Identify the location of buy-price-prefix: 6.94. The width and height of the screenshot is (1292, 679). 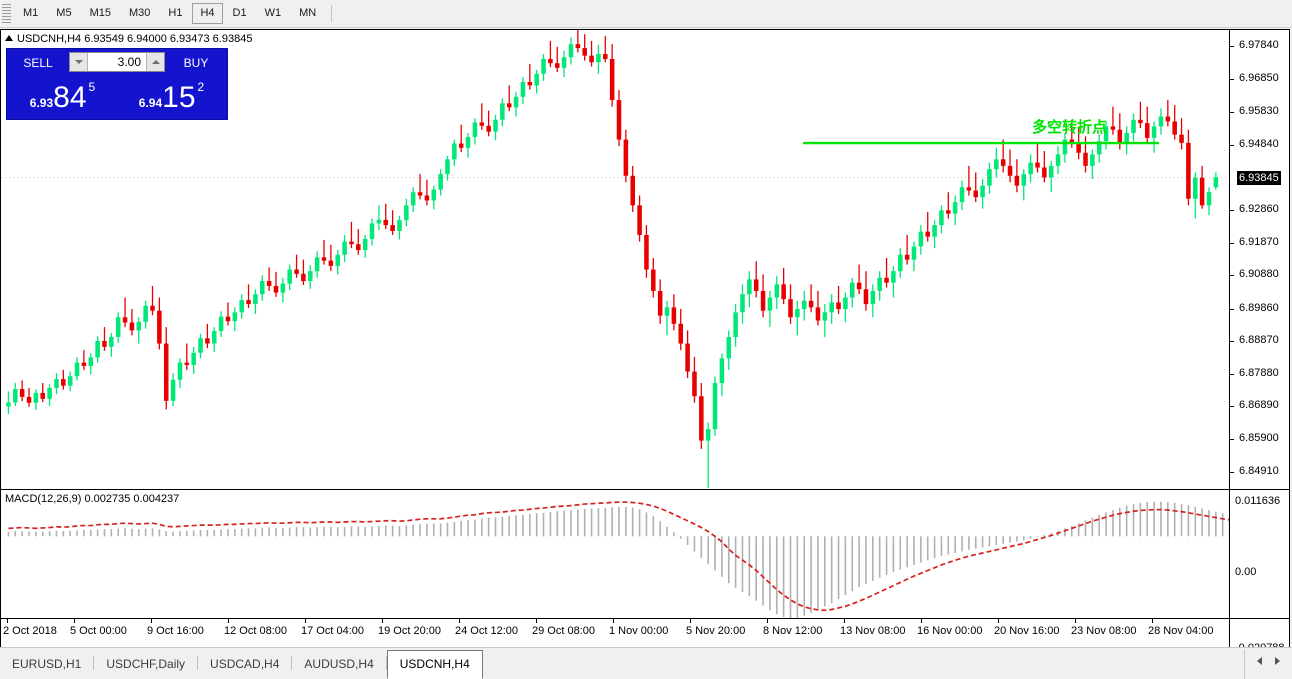
(150, 103).